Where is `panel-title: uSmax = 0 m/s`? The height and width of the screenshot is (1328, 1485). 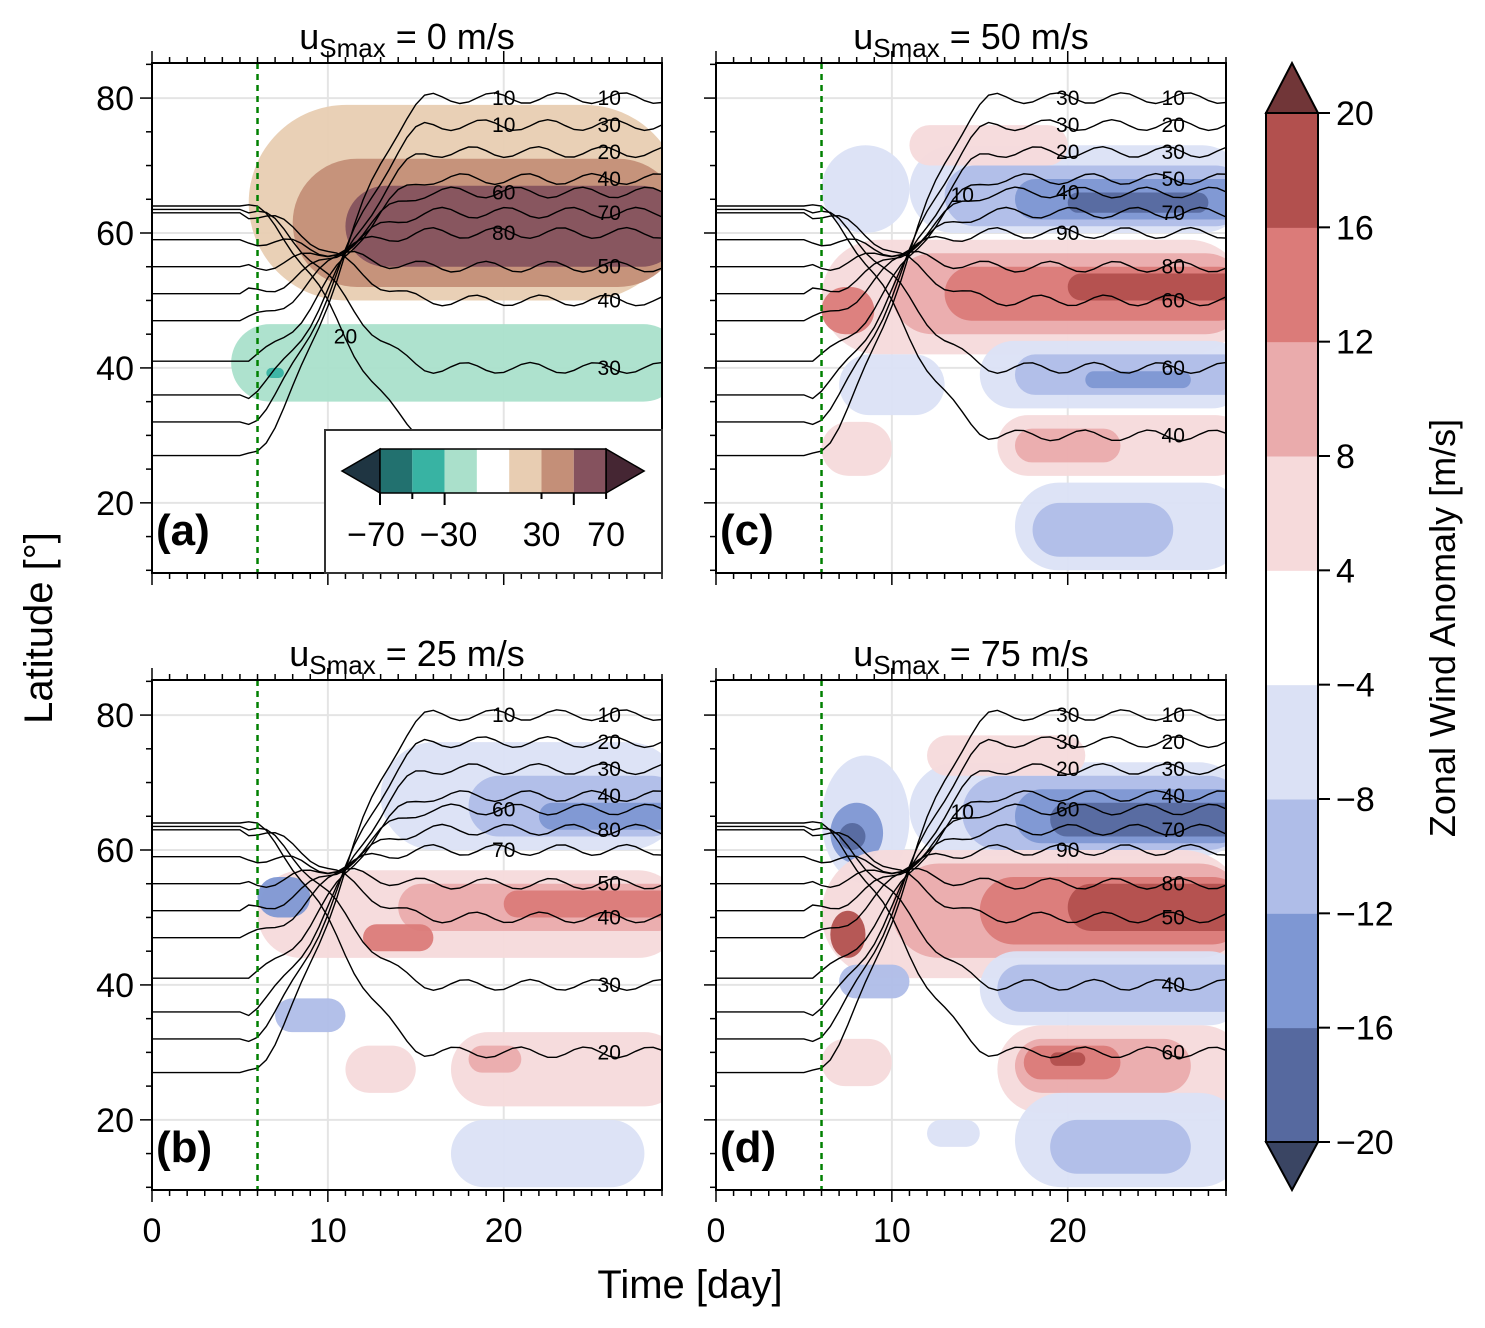 panel-title: uSmax = 0 m/s is located at coordinates (407, 39).